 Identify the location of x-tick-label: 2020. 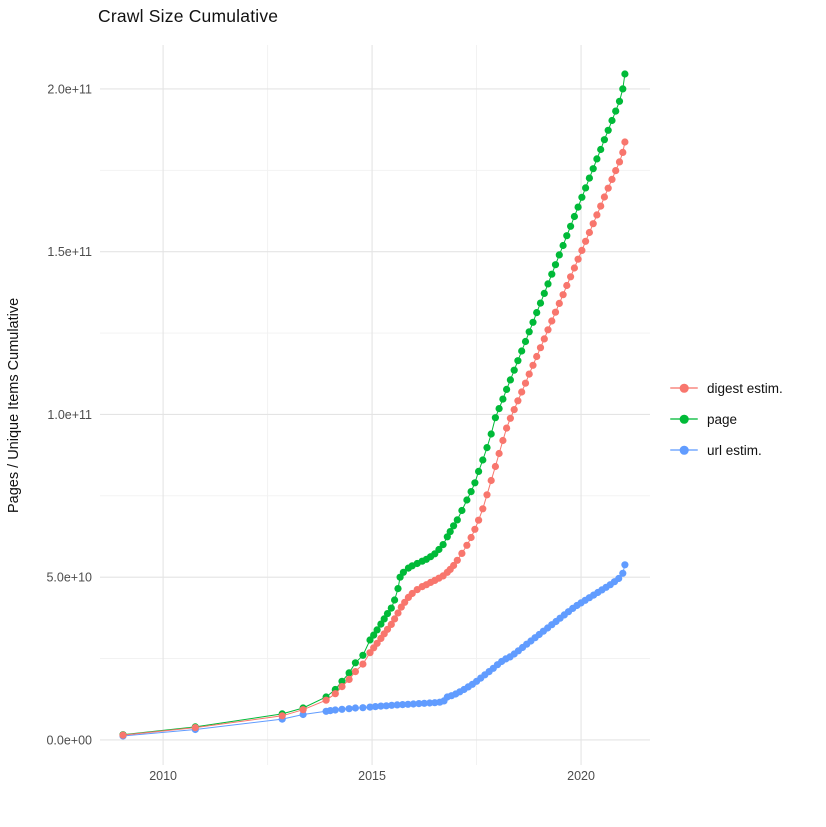
(581, 776).